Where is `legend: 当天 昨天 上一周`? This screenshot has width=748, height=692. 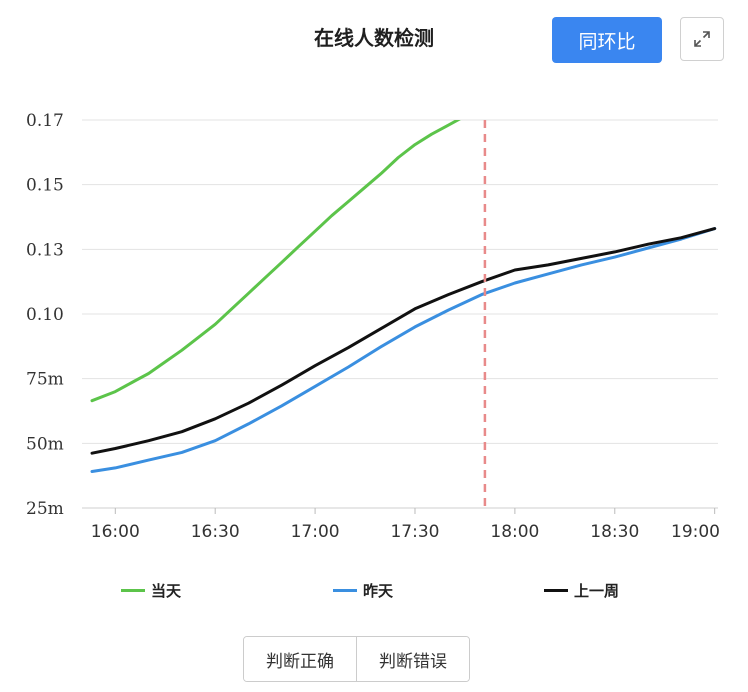 legend: 当天 昨天 上一周 is located at coordinates (374, 592).